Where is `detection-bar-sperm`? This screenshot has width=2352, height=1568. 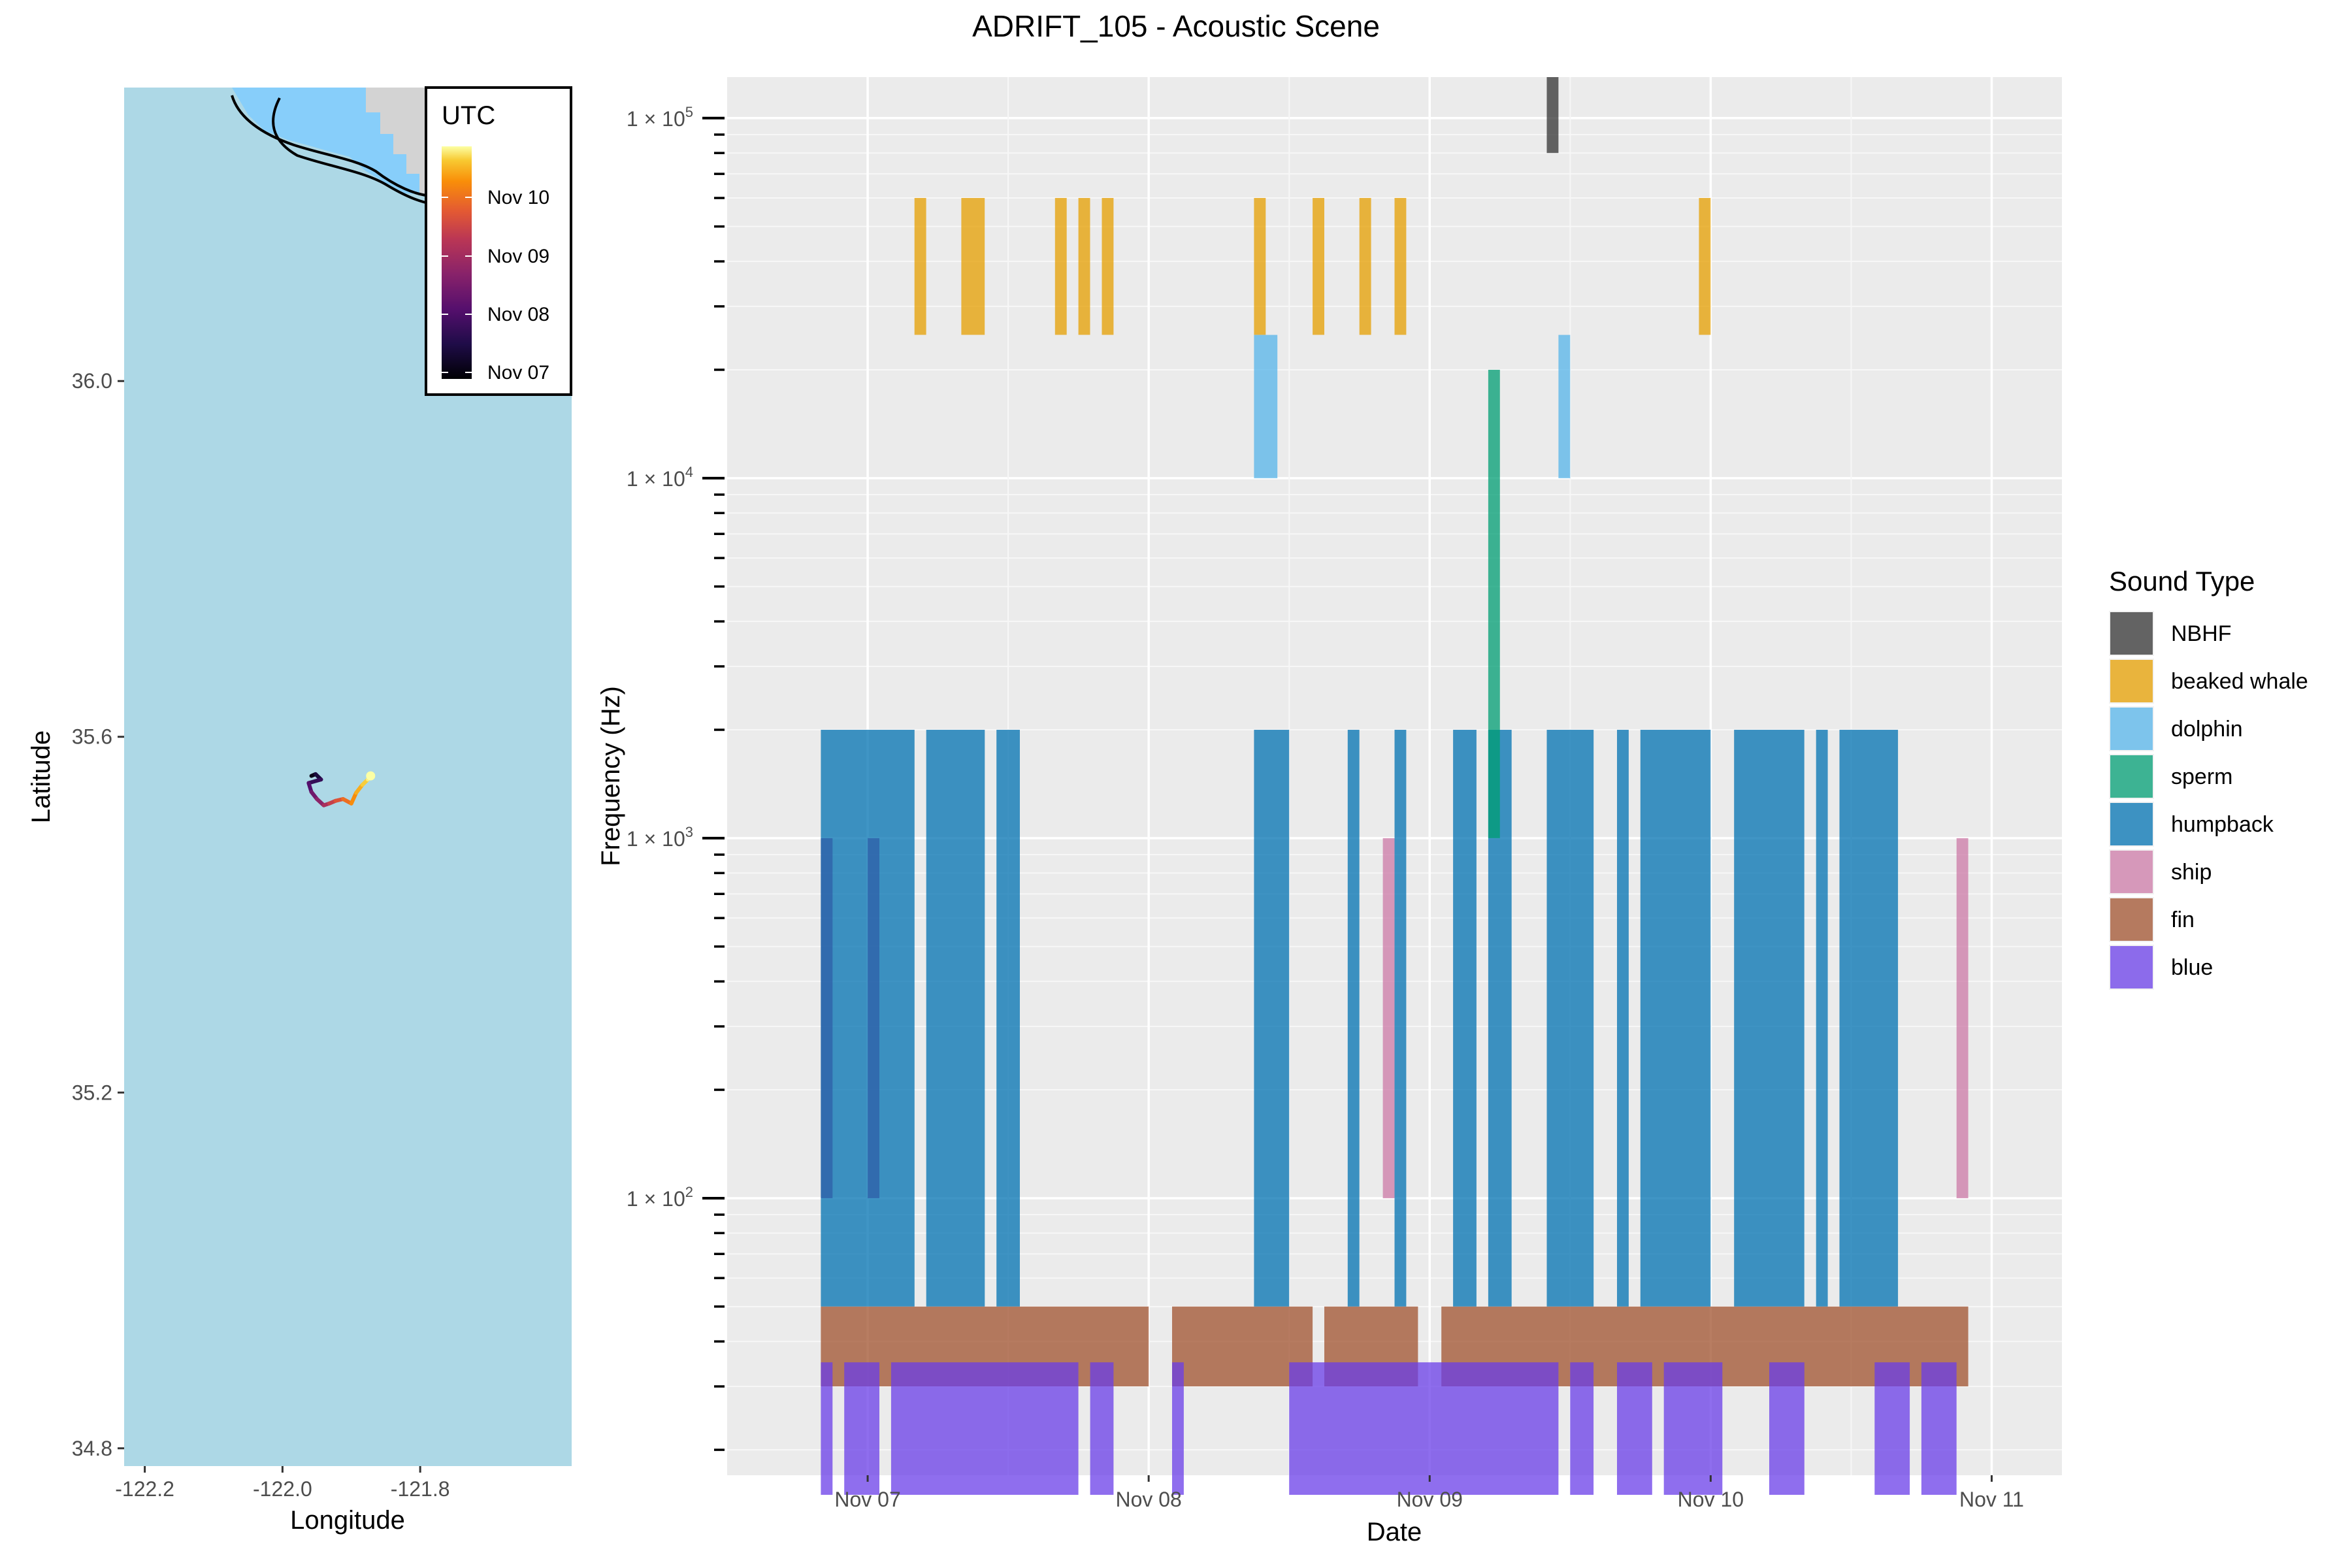 detection-bar-sperm is located at coordinates (1494, 604).